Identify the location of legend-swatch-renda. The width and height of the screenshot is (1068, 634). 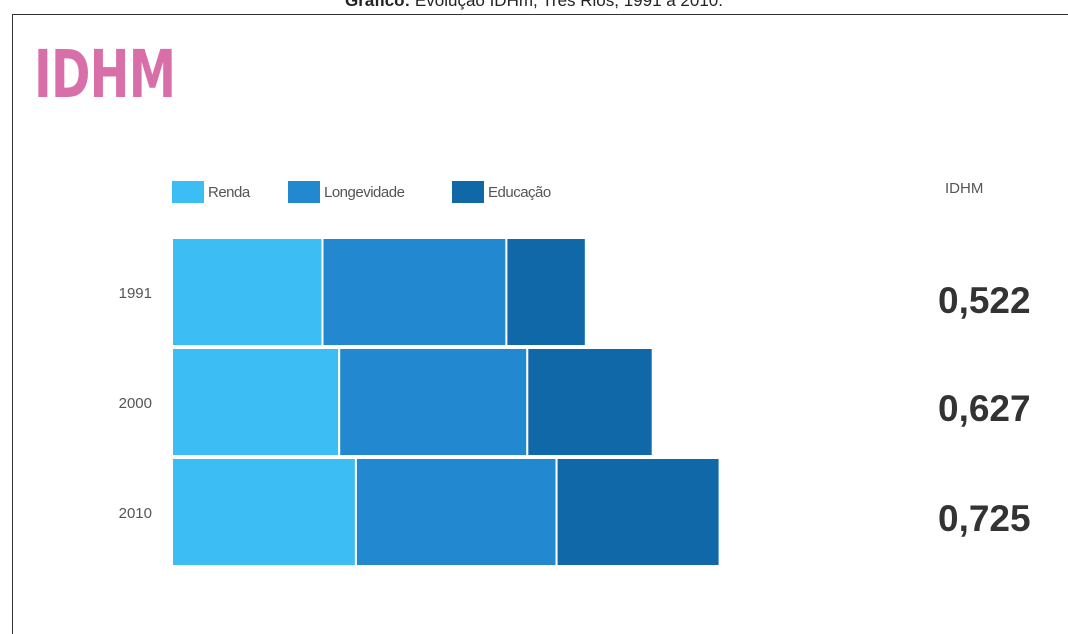
(188, 192).